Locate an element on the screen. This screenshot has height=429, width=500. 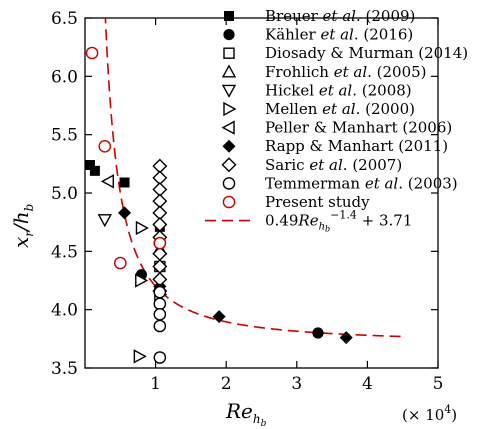
legend-entry-1: Kähler et al. (2016) is located at coordinates (318, 35).